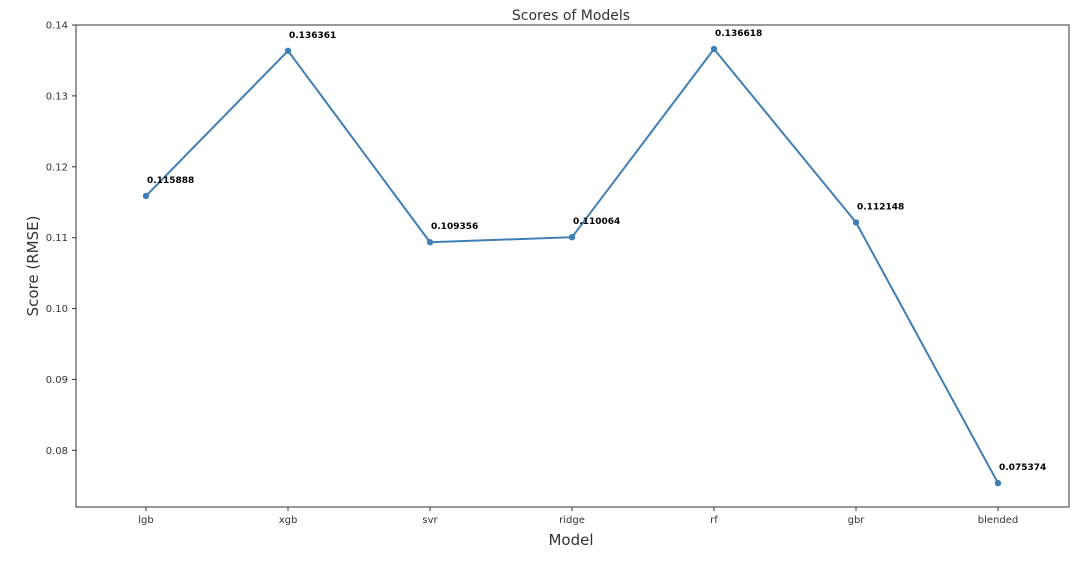 This screenshot has height=563, width=1080. What do you see at coordinates (57, 309) in the screenshot?
I see `y-tick-label: 0.10` at bounding box center [57, 309].